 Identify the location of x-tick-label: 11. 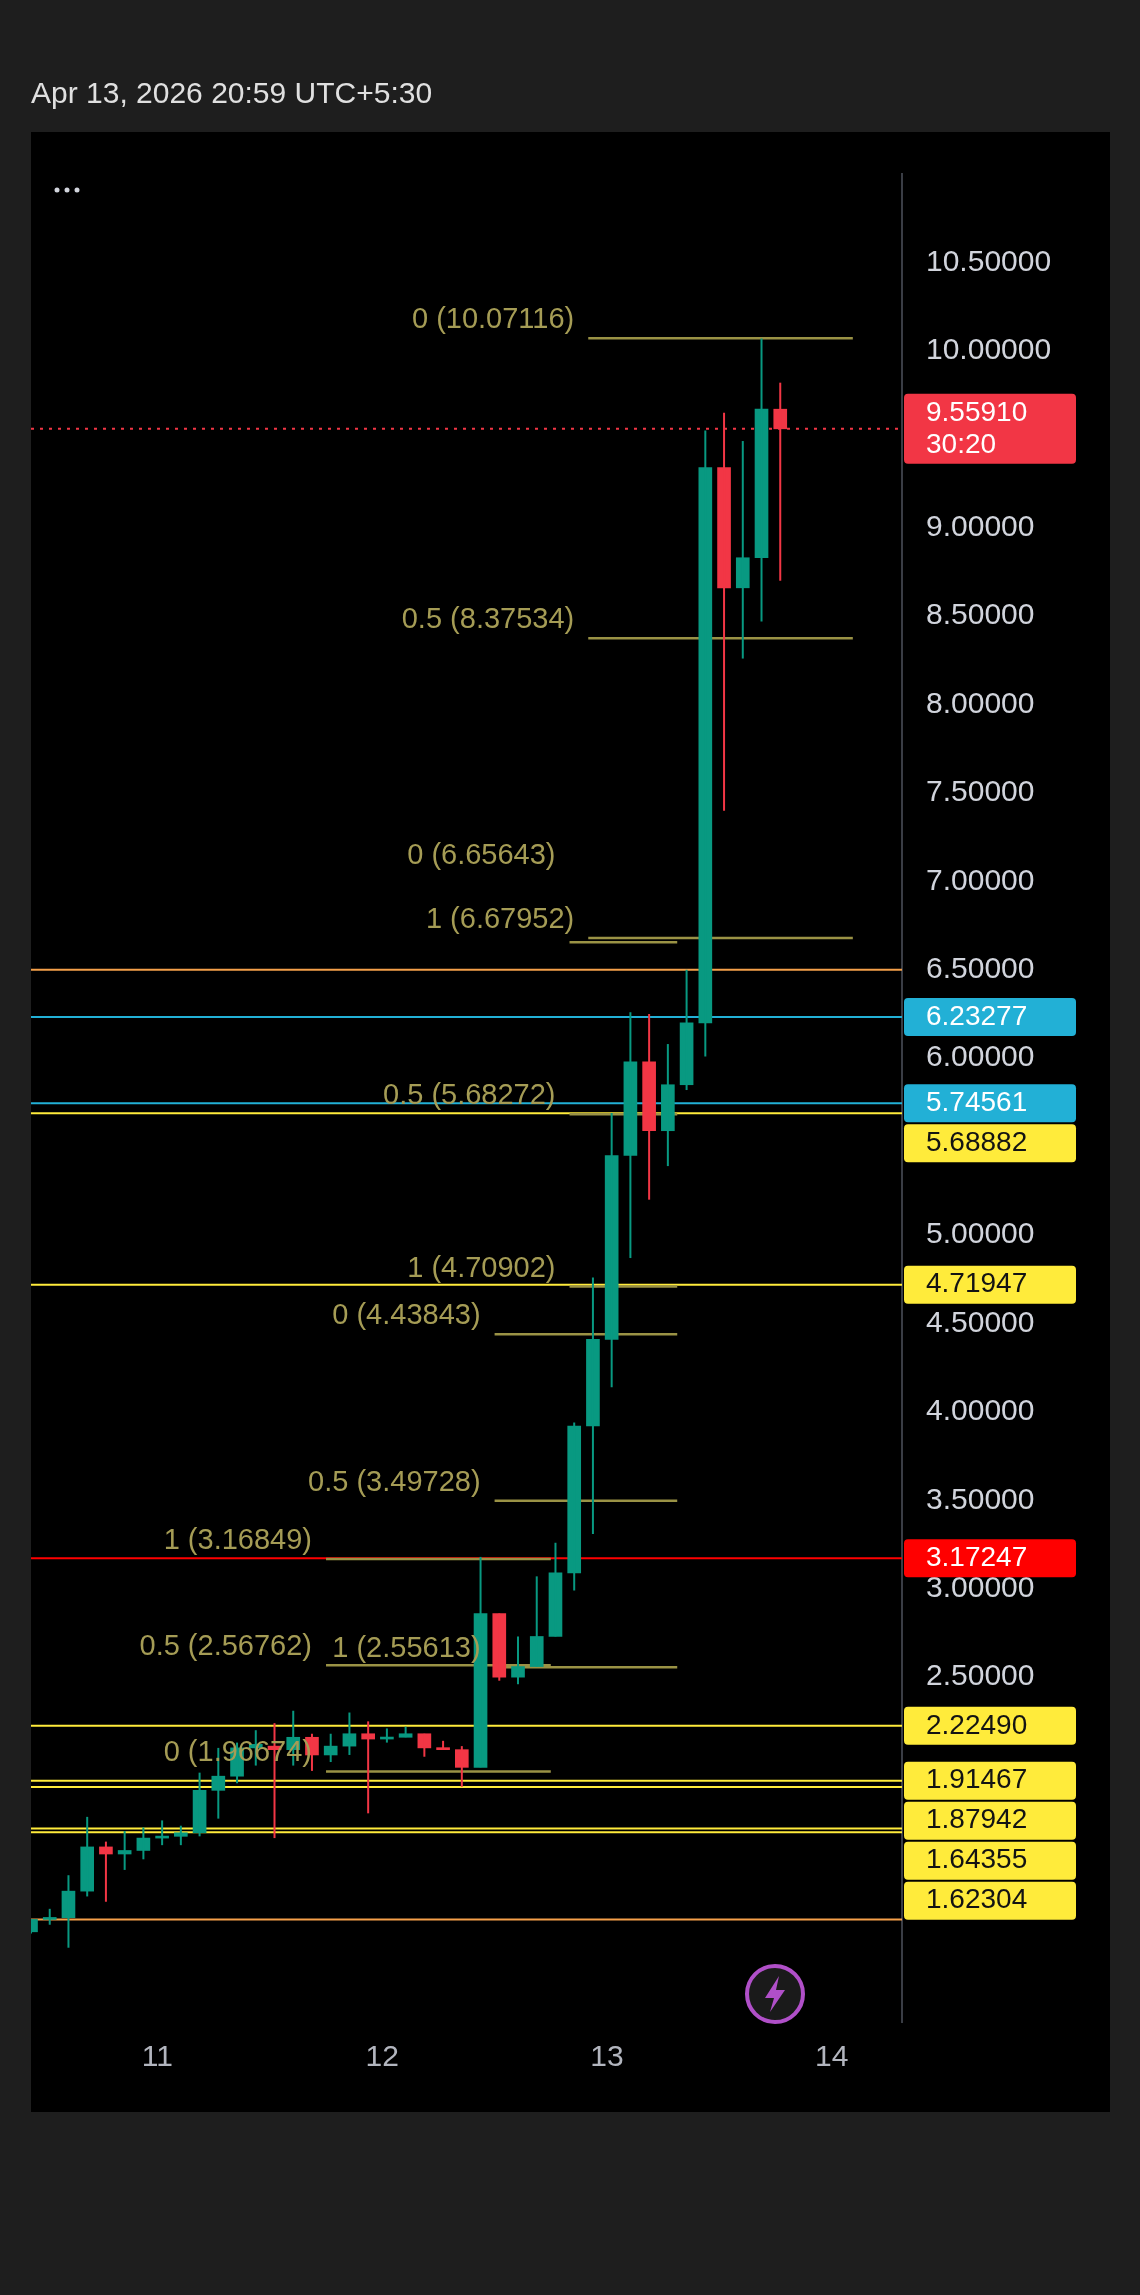
(157, 2056).